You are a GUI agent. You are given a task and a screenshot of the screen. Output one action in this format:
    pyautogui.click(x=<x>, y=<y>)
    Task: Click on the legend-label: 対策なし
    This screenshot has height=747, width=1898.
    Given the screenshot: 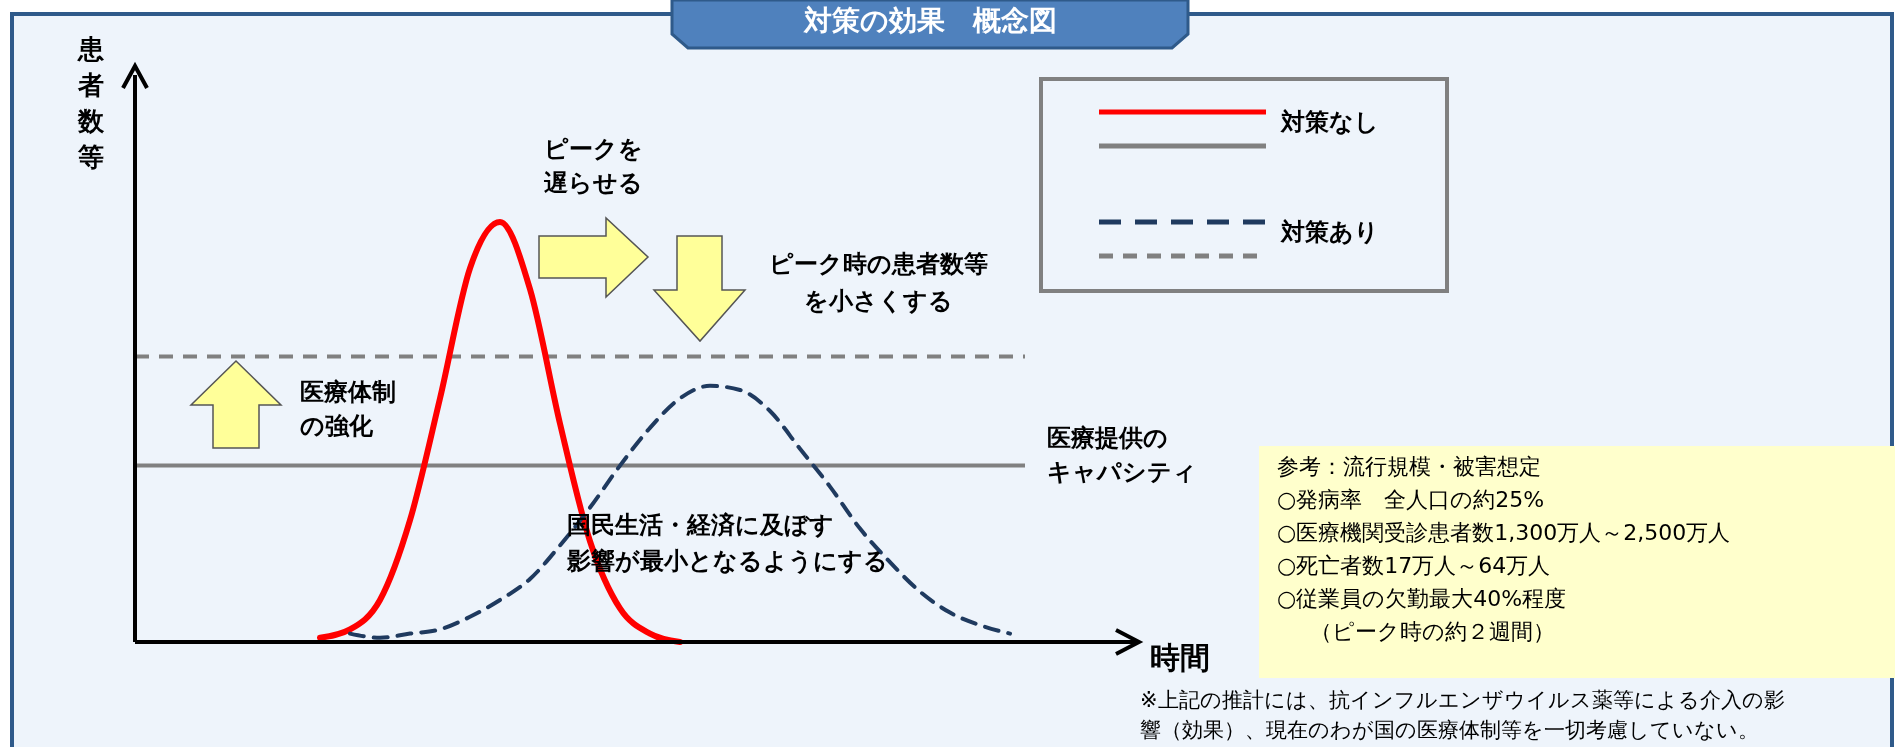 What is the action you would take?
    pyautogui.click(x=1329, y=122)
    